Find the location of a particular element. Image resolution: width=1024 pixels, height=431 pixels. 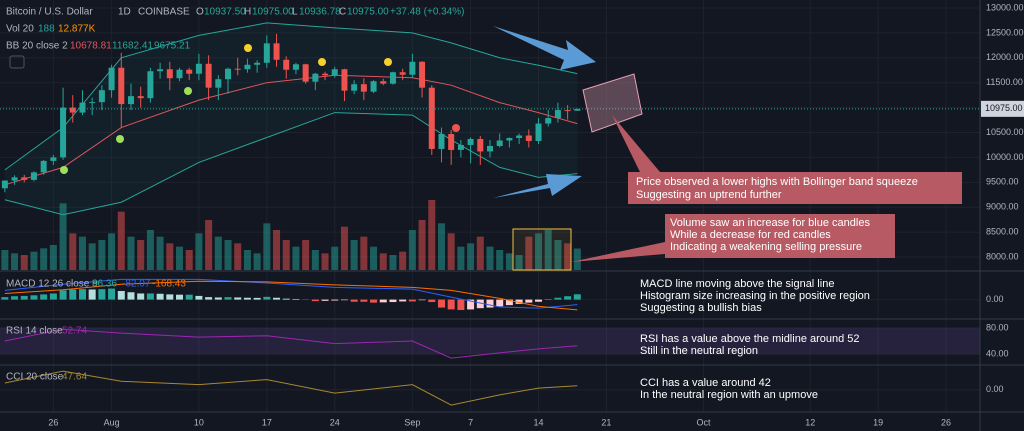

ohlc-label: O is located at coordinates (200, 12).